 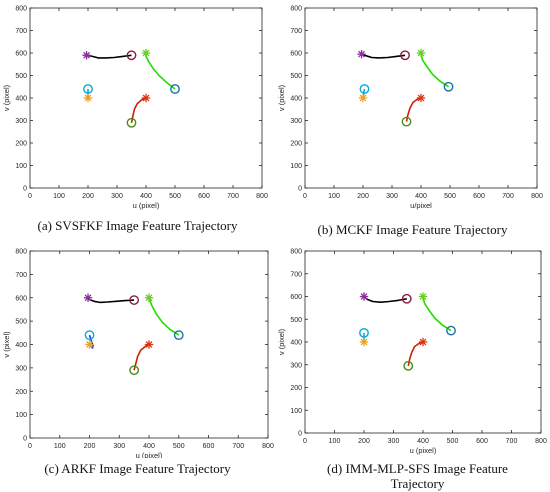 I want to click on y-tick-label: 100, so click(x=296, y=166).